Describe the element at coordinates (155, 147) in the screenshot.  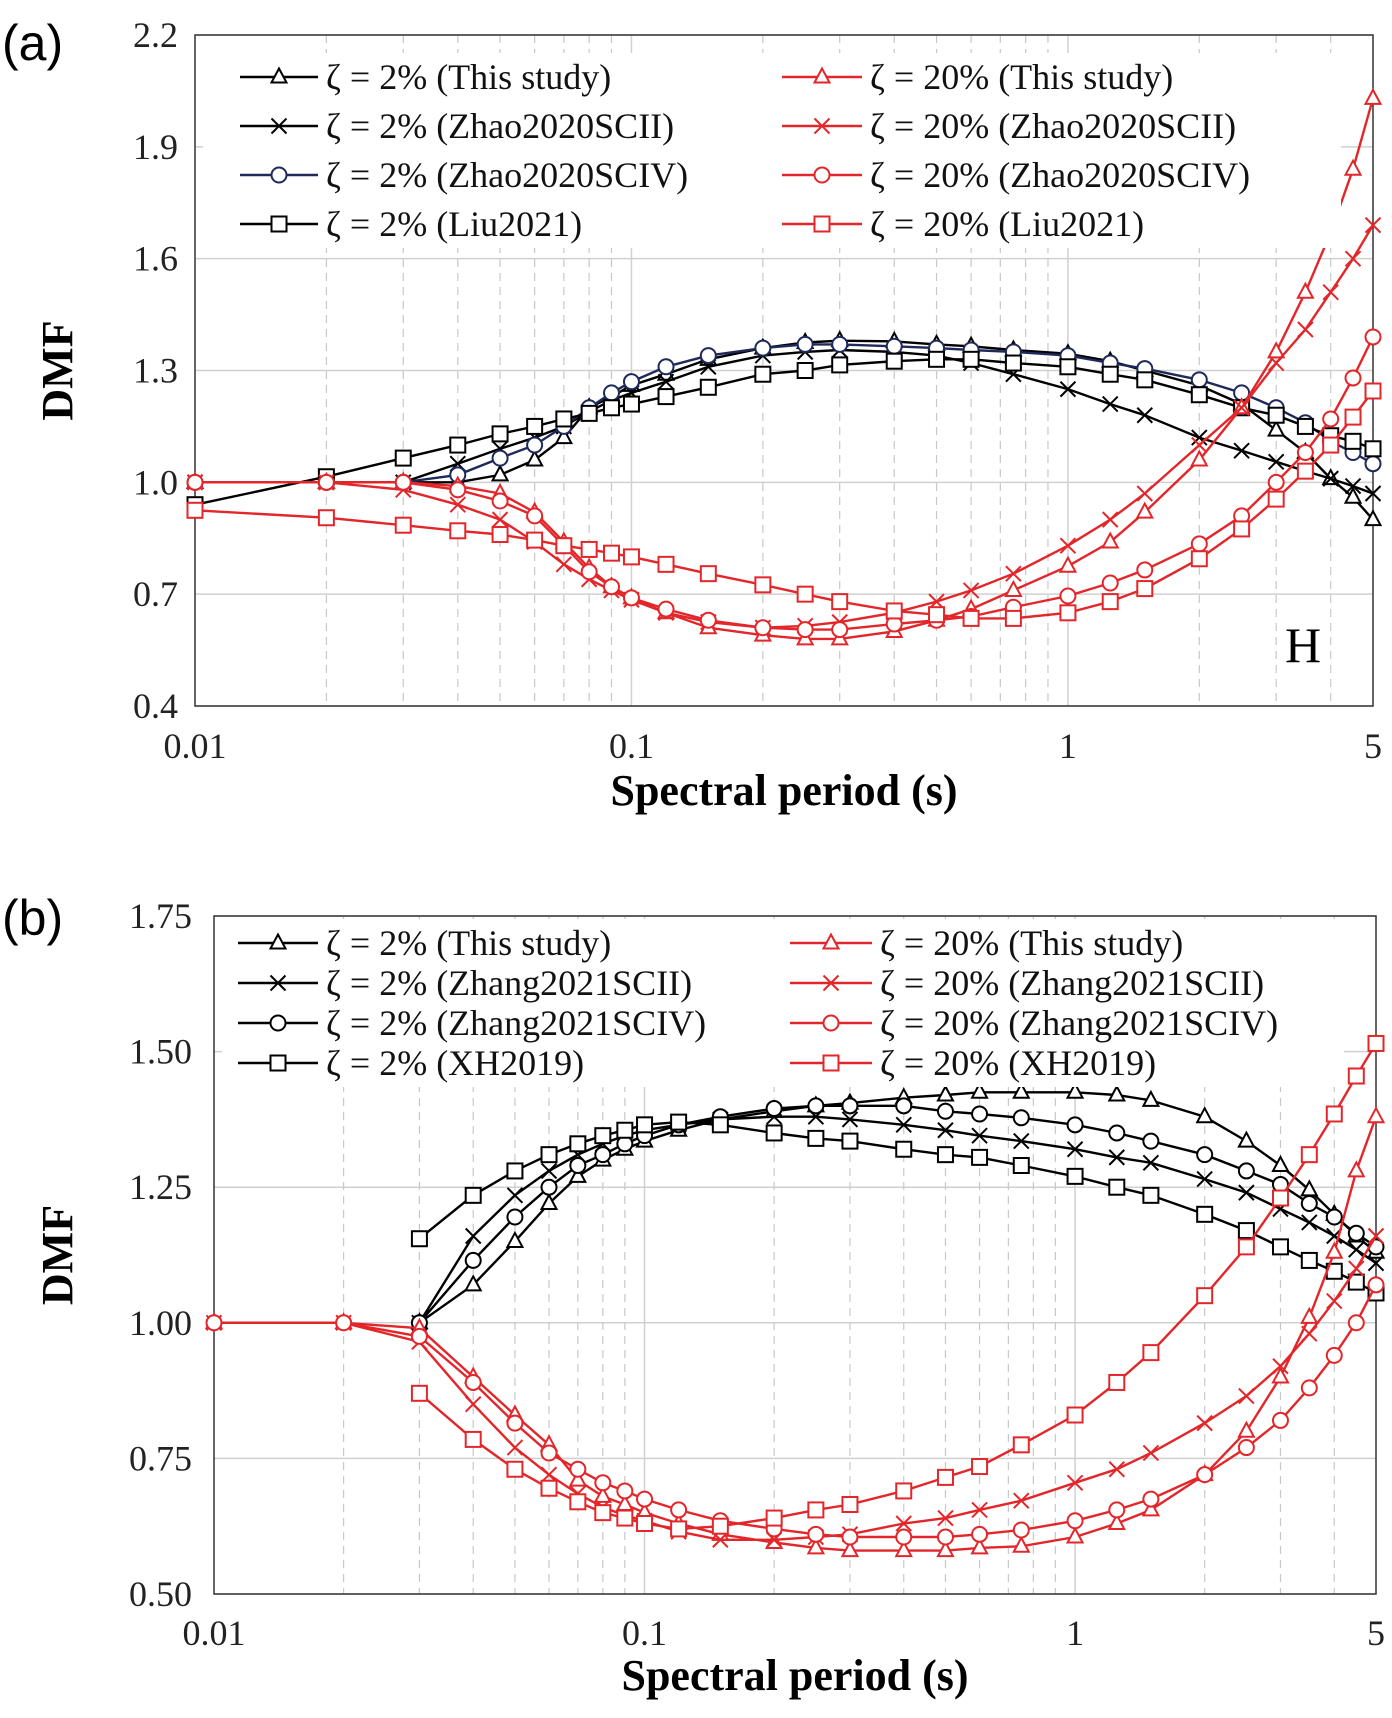
I see `y-tick-label: 1.9` at that location.